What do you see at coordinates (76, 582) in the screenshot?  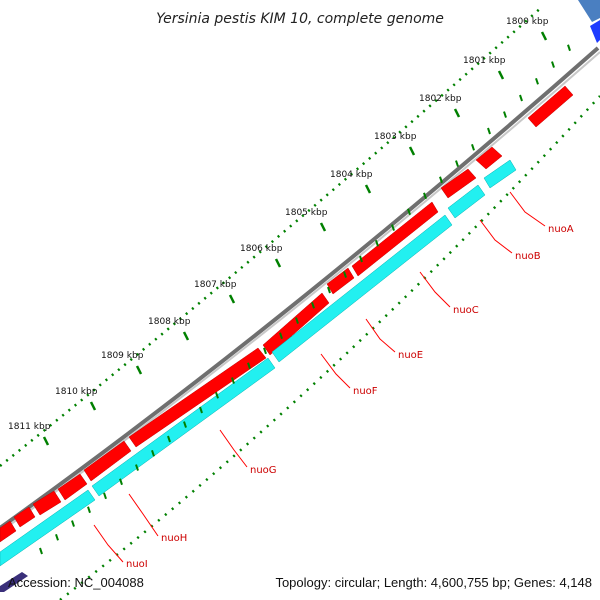 I see `accession-text: Accession: NC_004088` at bounding box center [76, 582].